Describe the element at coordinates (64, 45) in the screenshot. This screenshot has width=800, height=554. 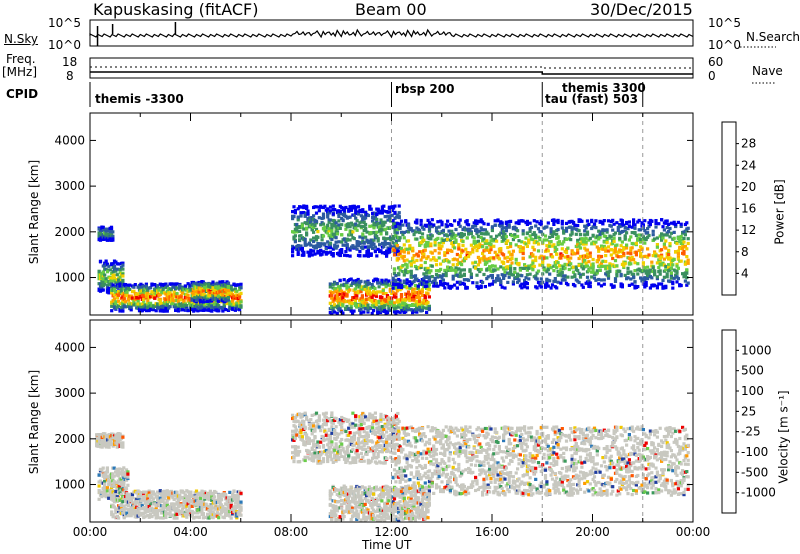
I see `nsky-tick-bottom: 10^0` at that location.